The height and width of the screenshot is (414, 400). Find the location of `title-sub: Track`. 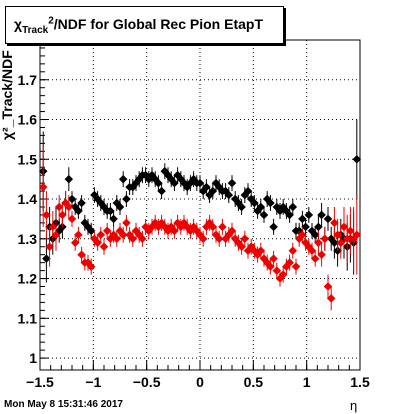

title-sub: Track is located at coordinates (35, 30).